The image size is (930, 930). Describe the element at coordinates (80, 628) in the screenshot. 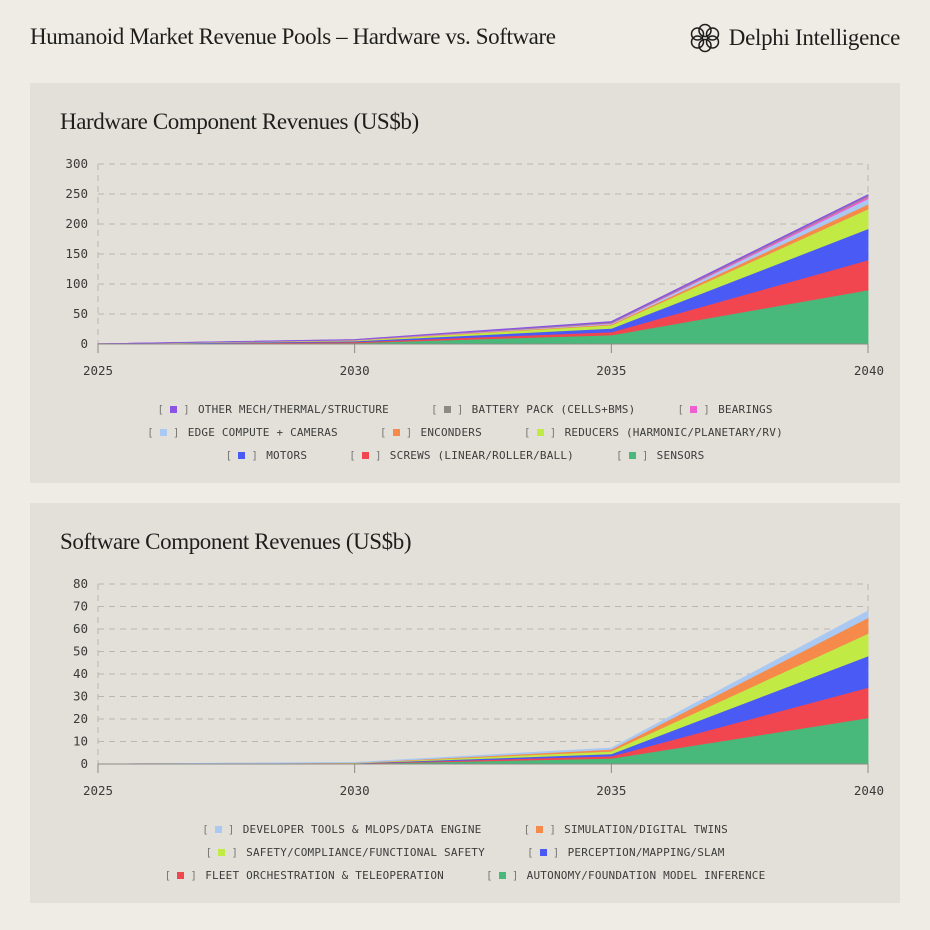

I see `y-tick-label: 60` at that location.